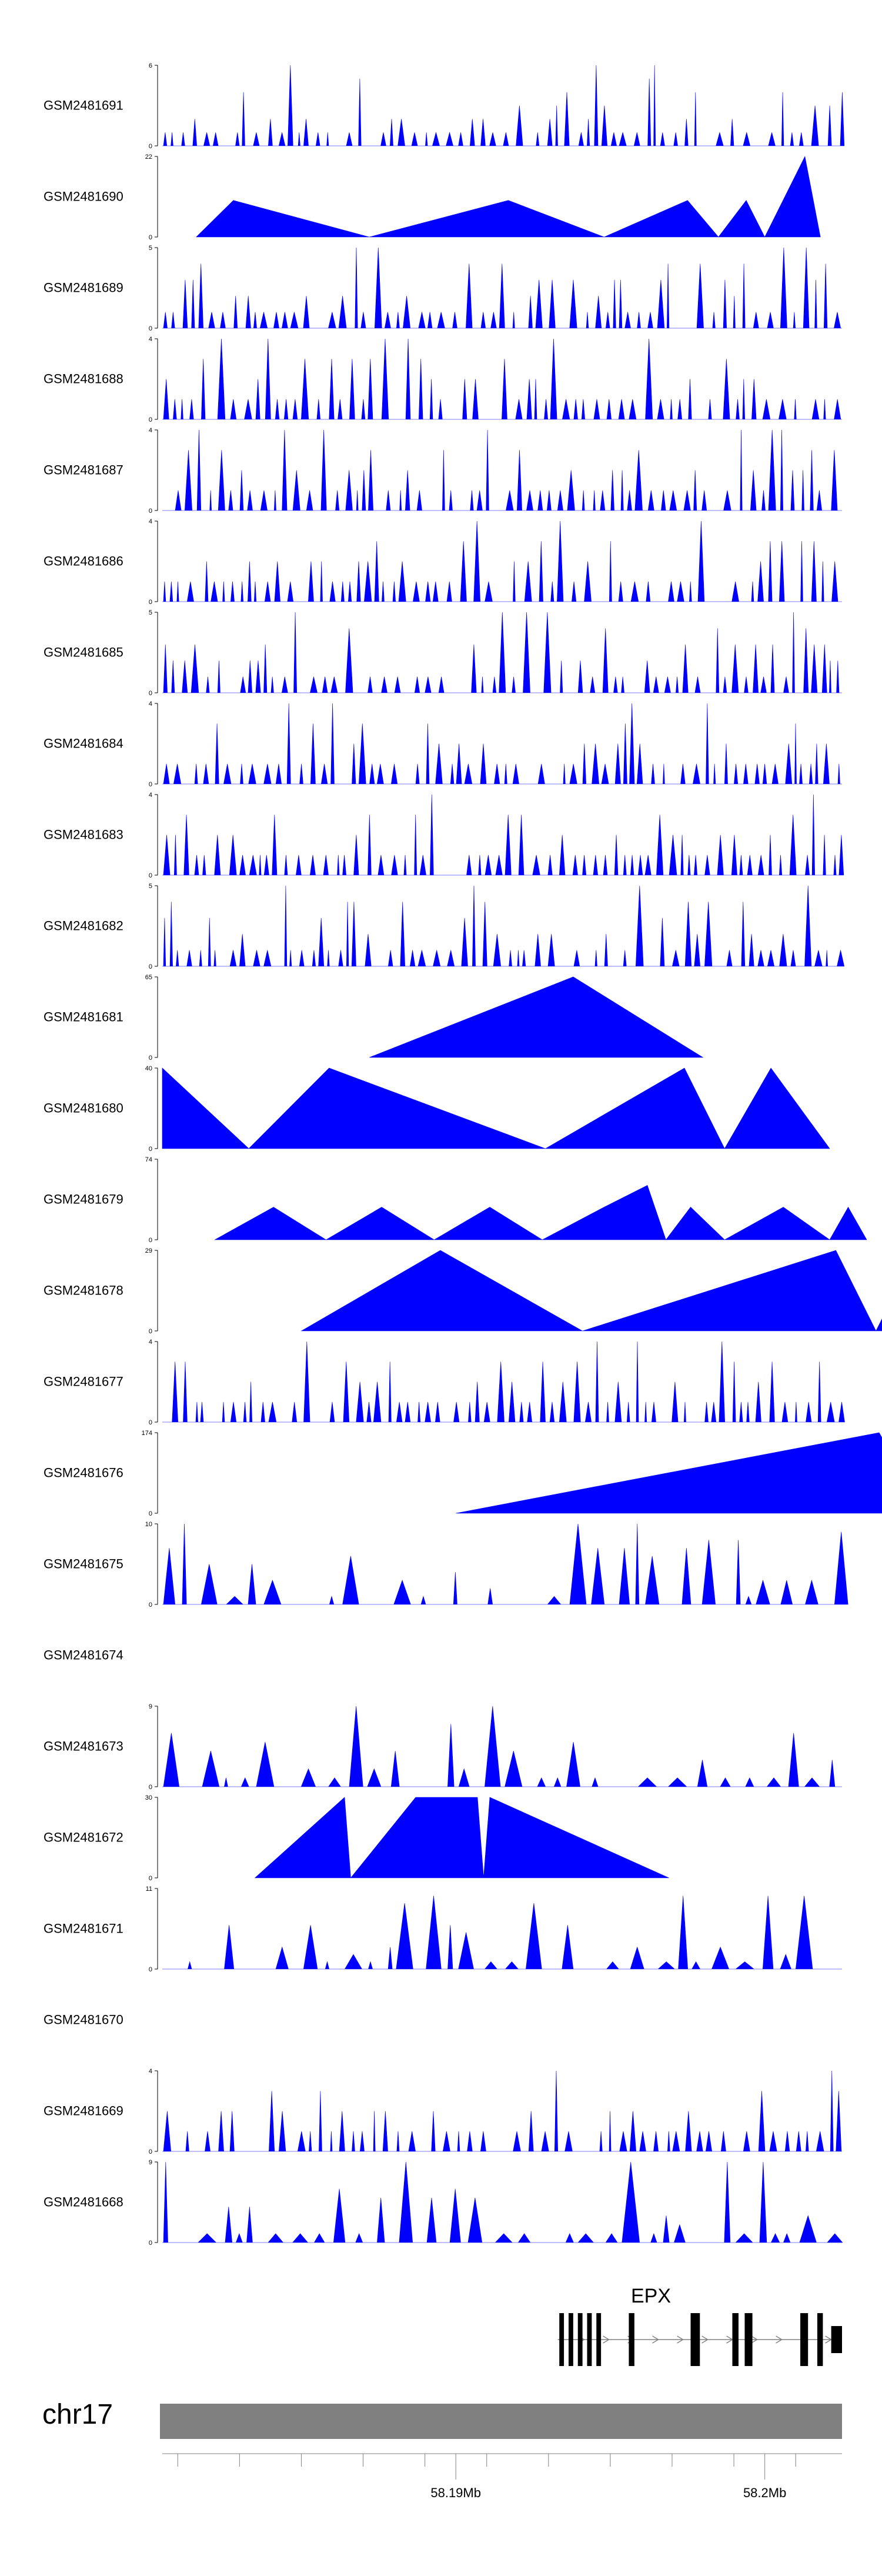  I want to click on track-GSM2481681: GSM2481681 65 0, so click(374, 1018).